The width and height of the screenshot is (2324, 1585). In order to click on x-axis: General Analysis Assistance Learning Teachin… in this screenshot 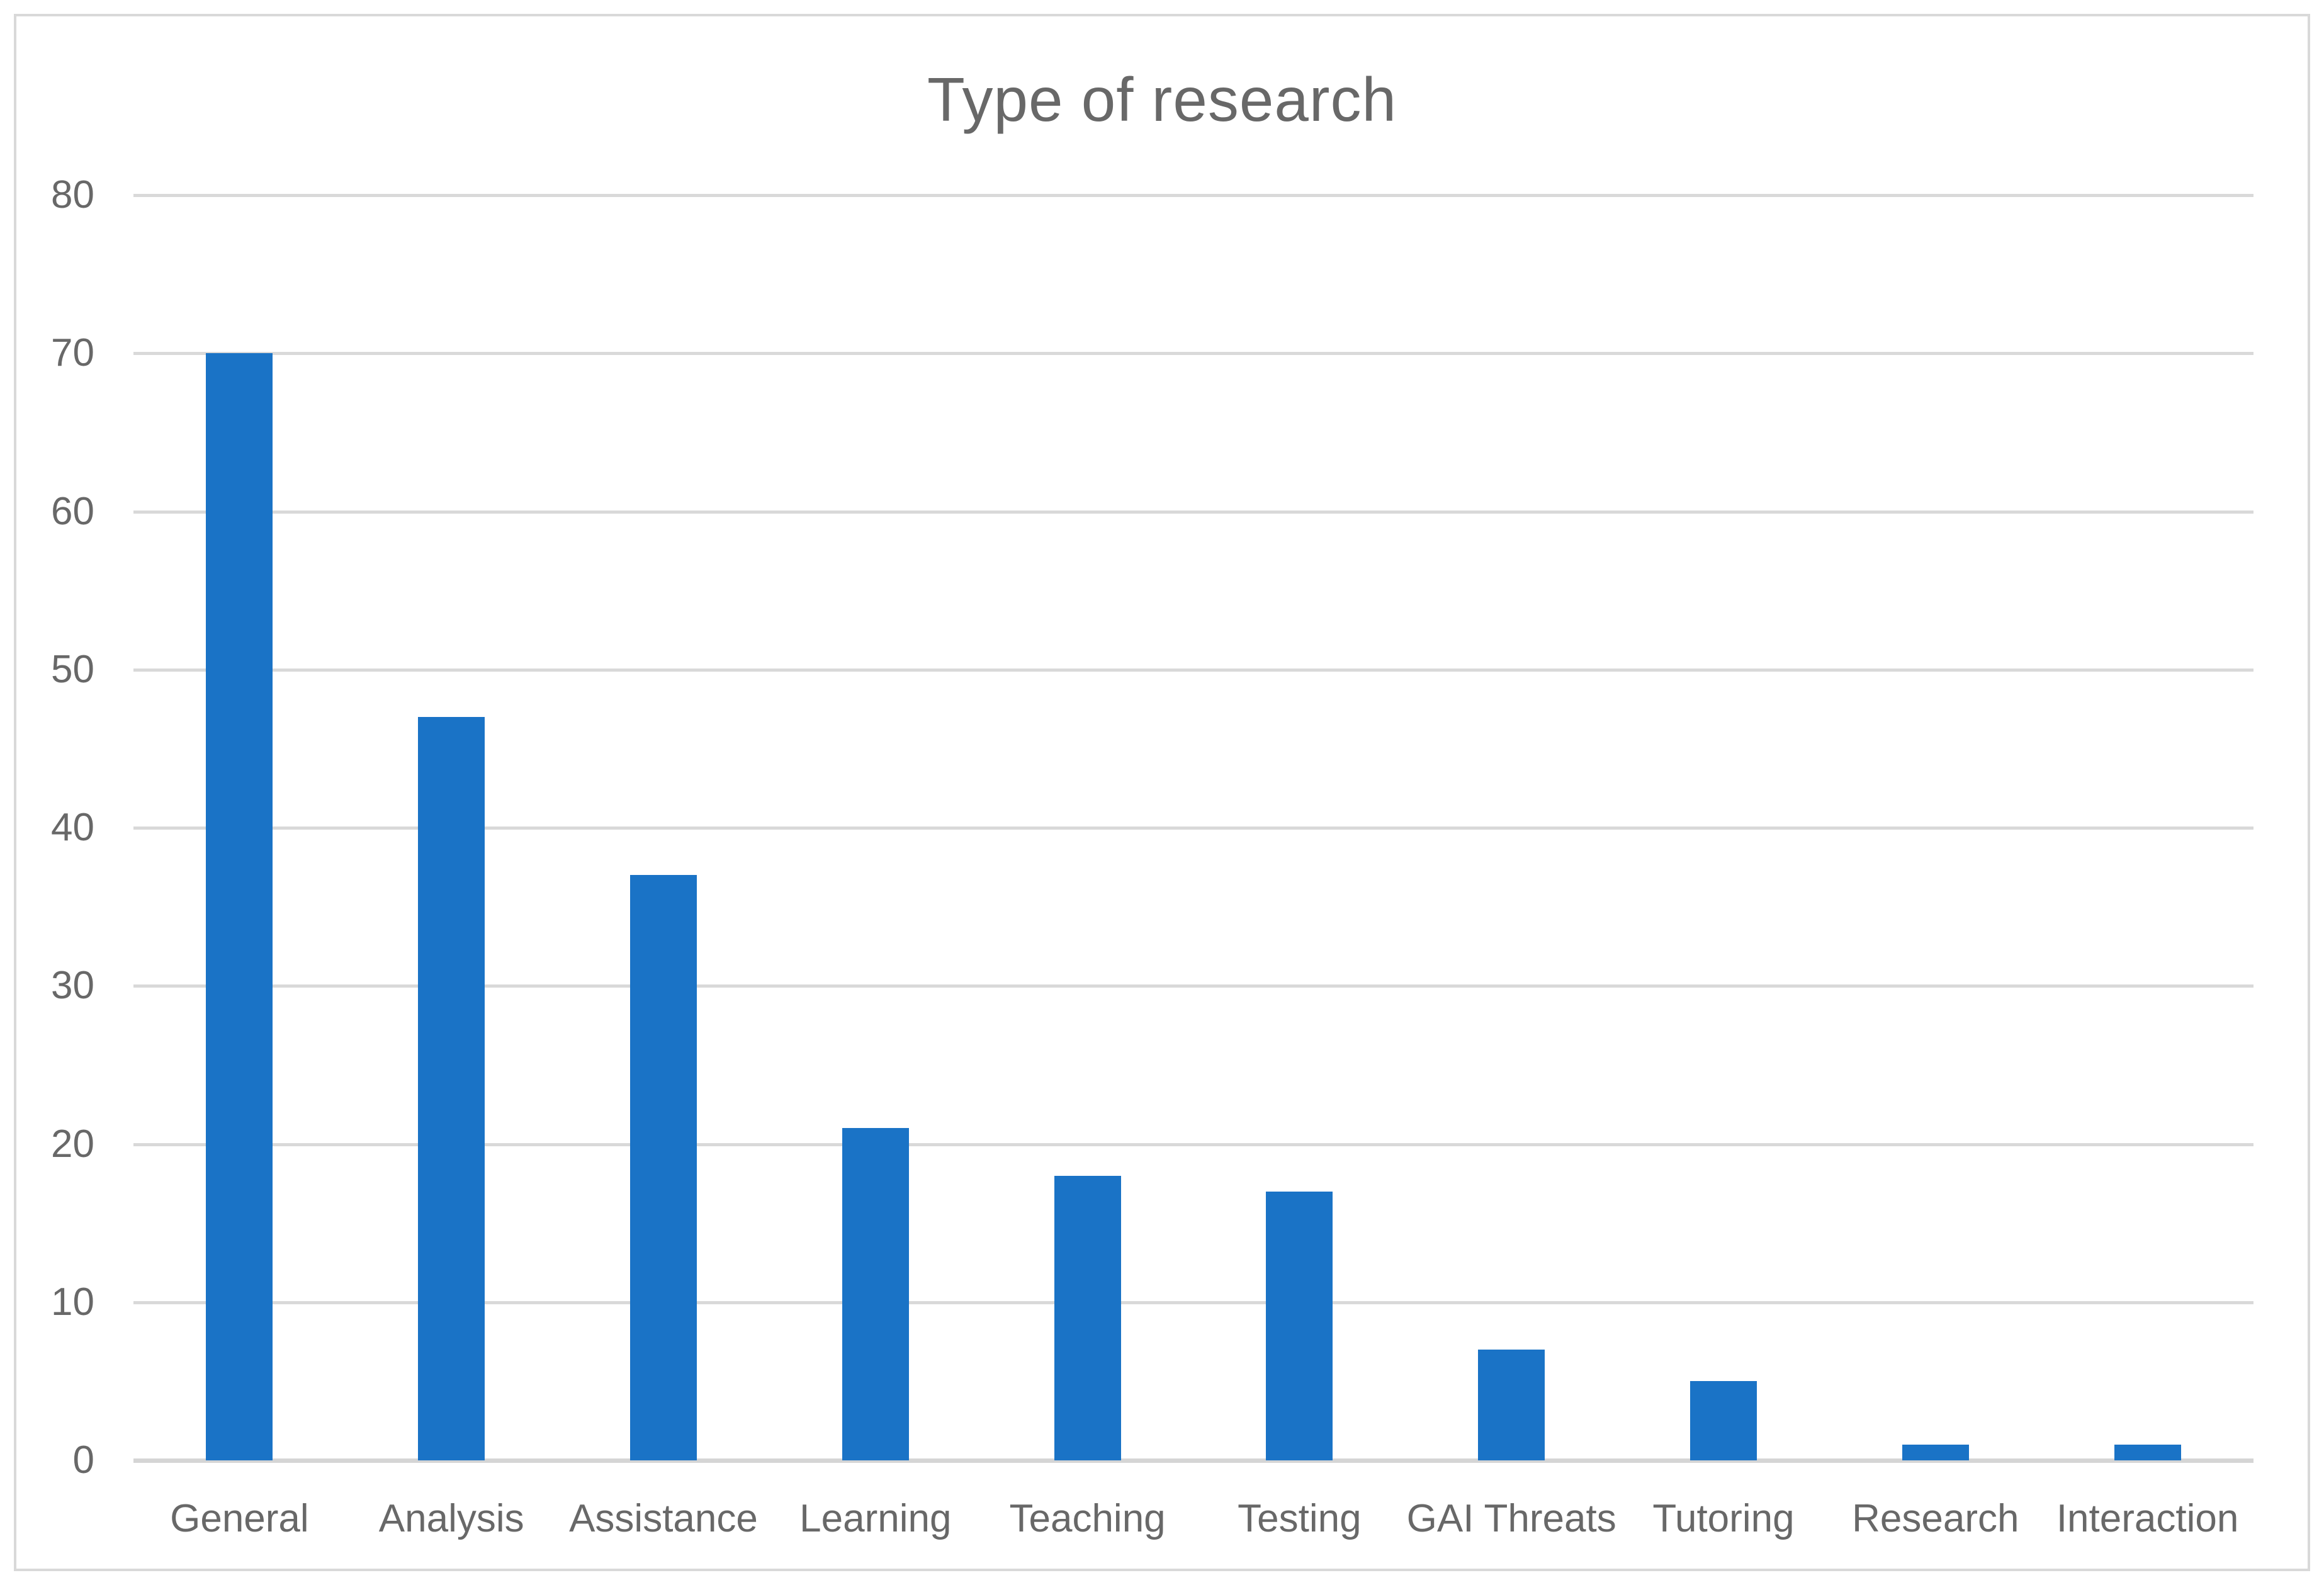, I will do `click(1193, 1519)`.